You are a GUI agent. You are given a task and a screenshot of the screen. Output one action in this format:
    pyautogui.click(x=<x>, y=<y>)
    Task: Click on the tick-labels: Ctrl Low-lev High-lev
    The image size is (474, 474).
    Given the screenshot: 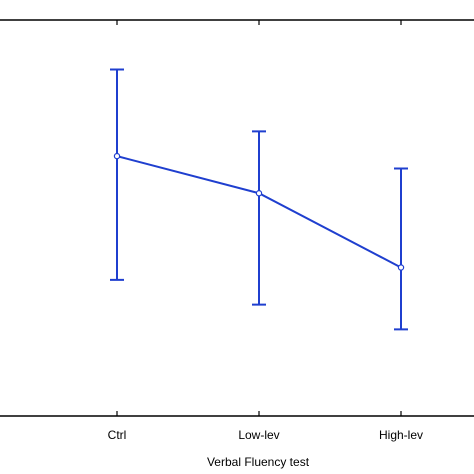 What is the action you would take?
    pyautogui.click(x=265, y=435)
    